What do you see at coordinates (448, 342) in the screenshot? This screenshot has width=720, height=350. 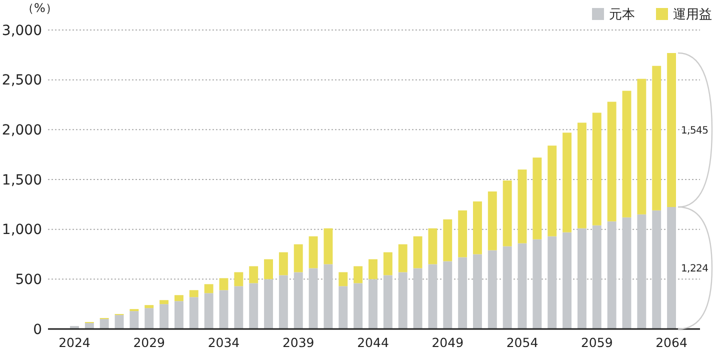 I see `x-tick-label: 2049` at bounding box center [448, 342].